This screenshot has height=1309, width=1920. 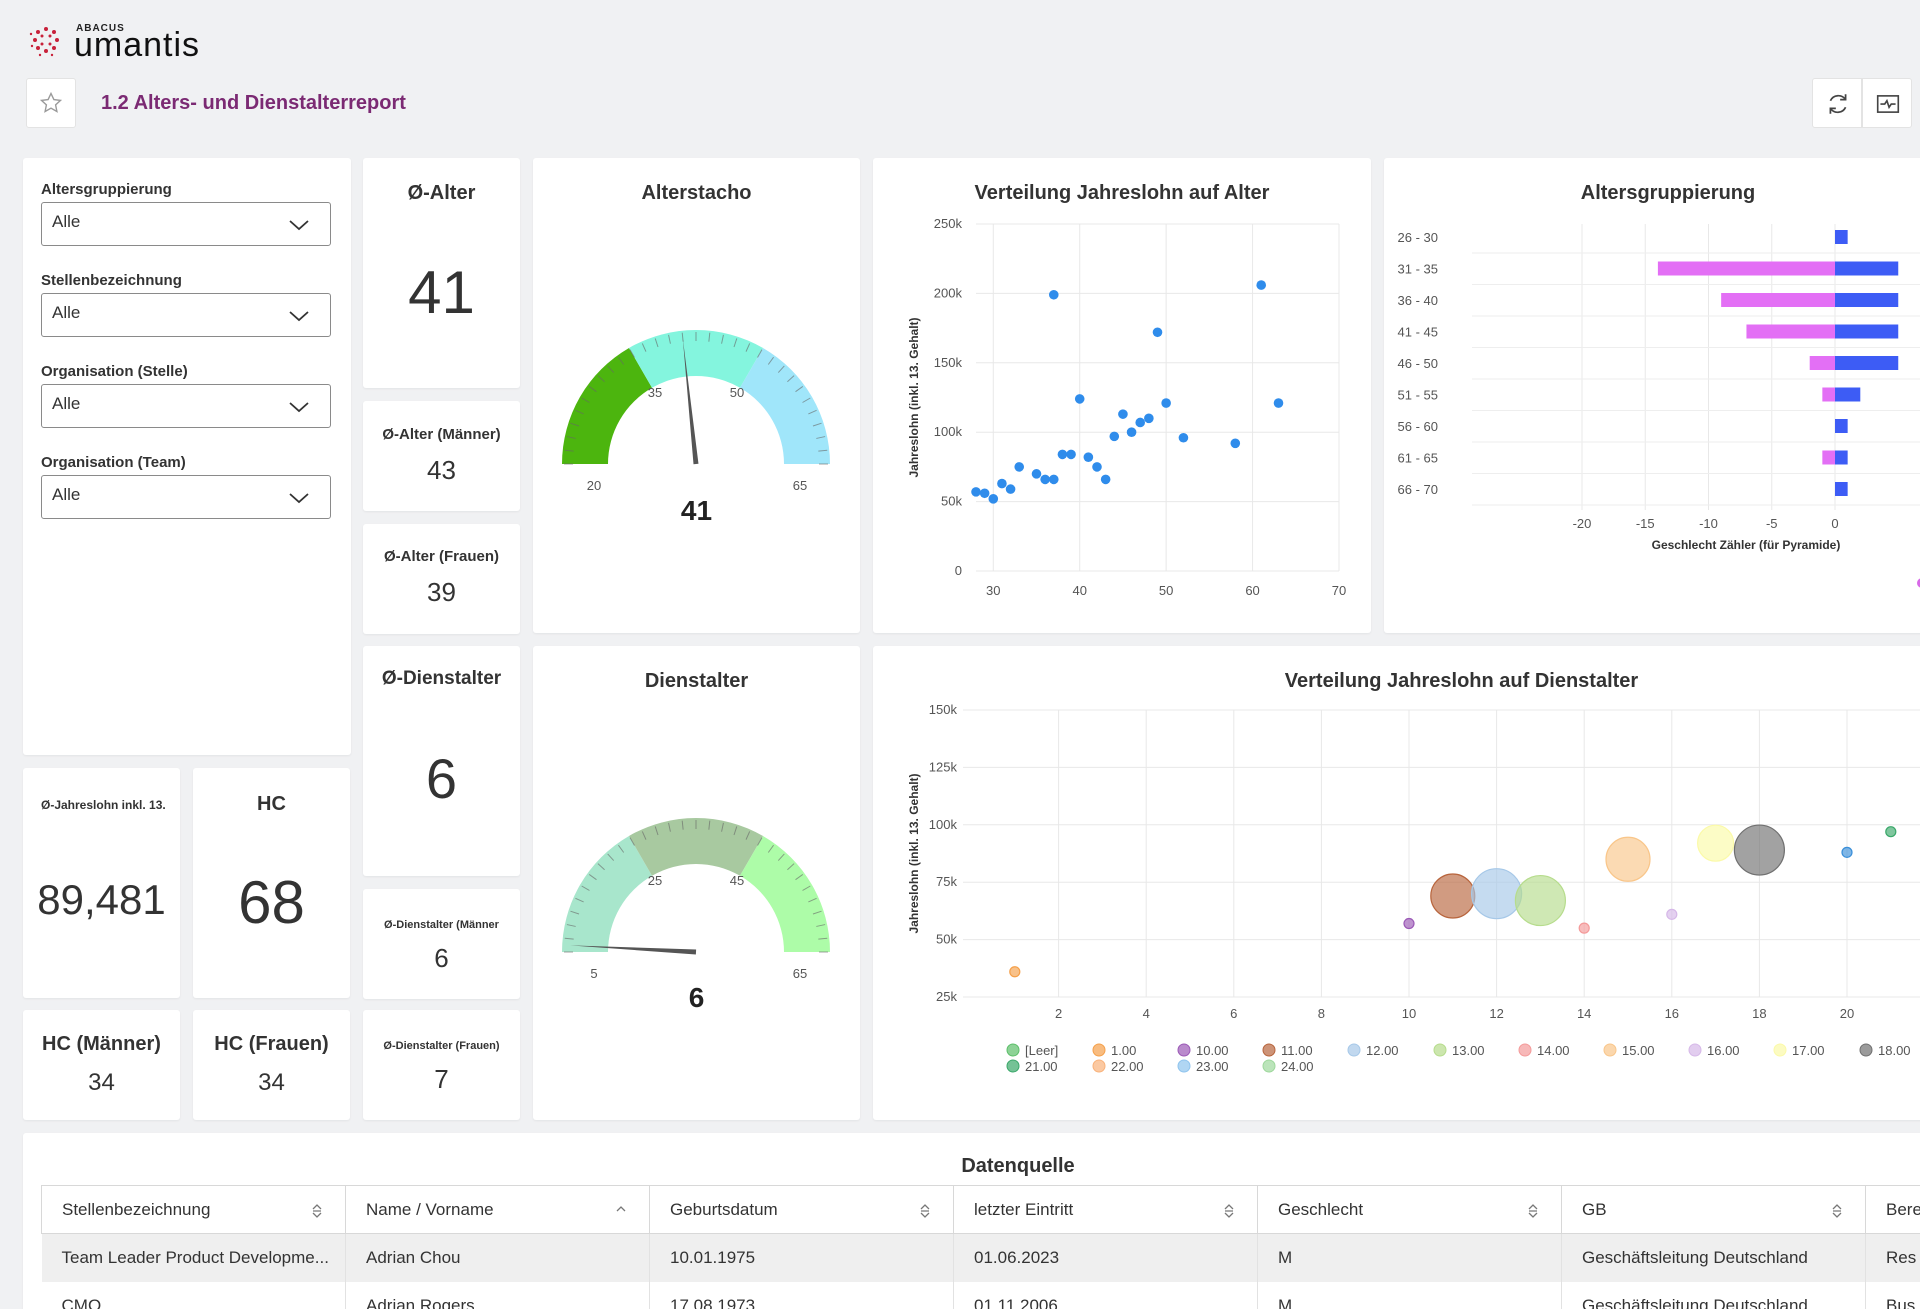 What do you see at coordinates (441, 556) in the screenshot?
I see `kpi-title: Ø-Alter (Frauen)` at bounding box center [441, 556].